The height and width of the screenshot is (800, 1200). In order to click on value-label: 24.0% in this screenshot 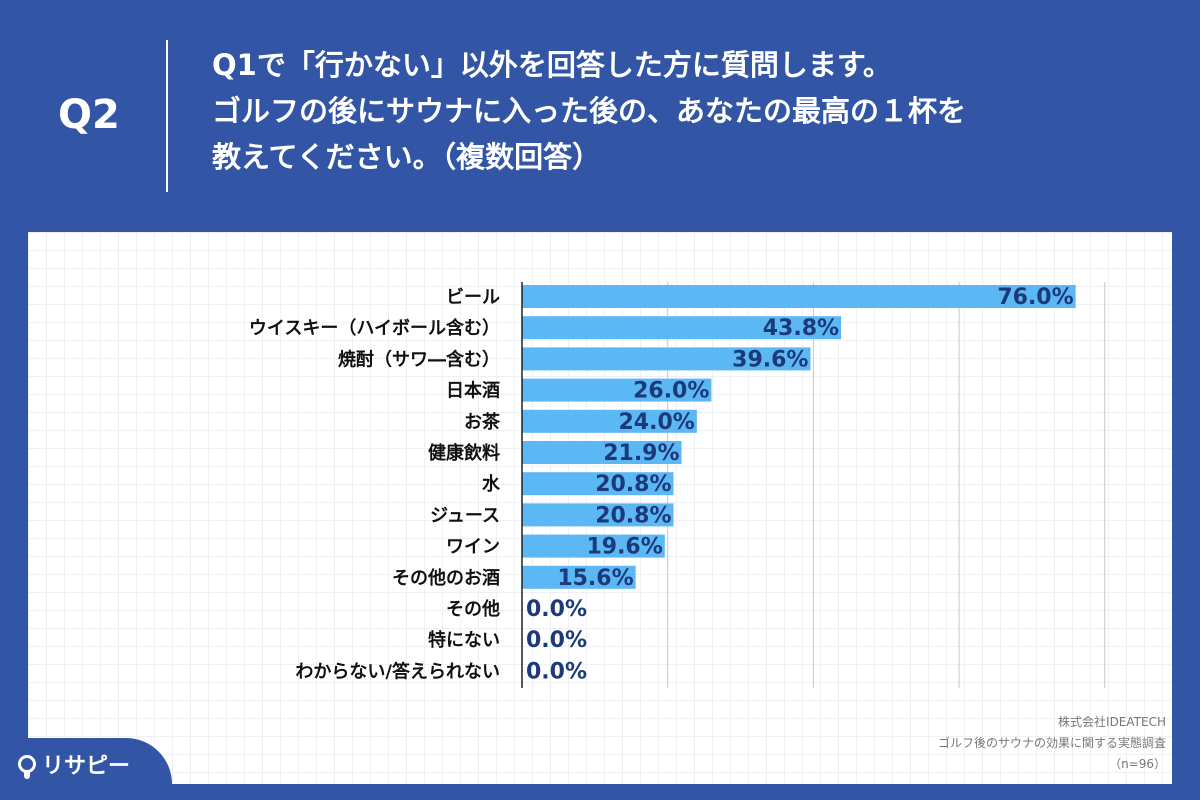, I will do `click(657, 422)`.